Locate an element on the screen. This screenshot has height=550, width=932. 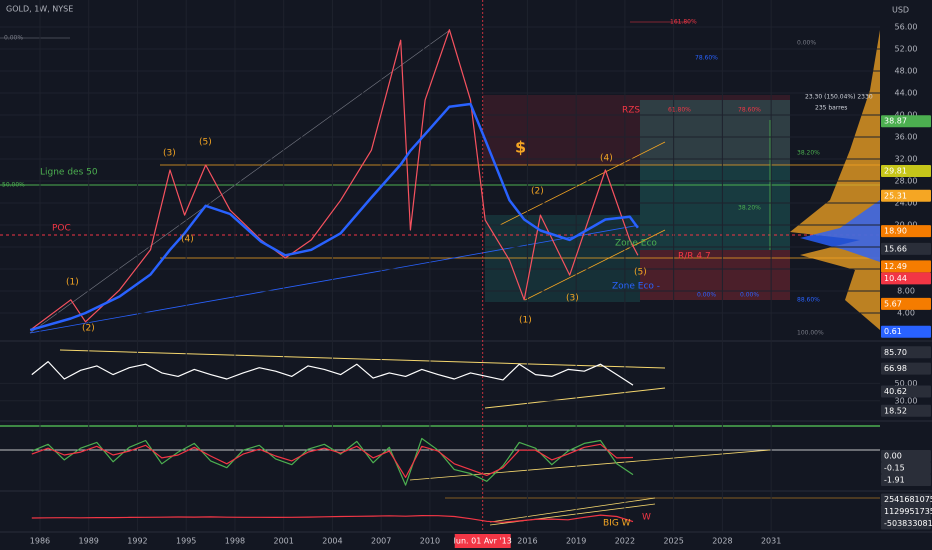
y-tick-label: 40.00 is located at coordinates (906, 114).